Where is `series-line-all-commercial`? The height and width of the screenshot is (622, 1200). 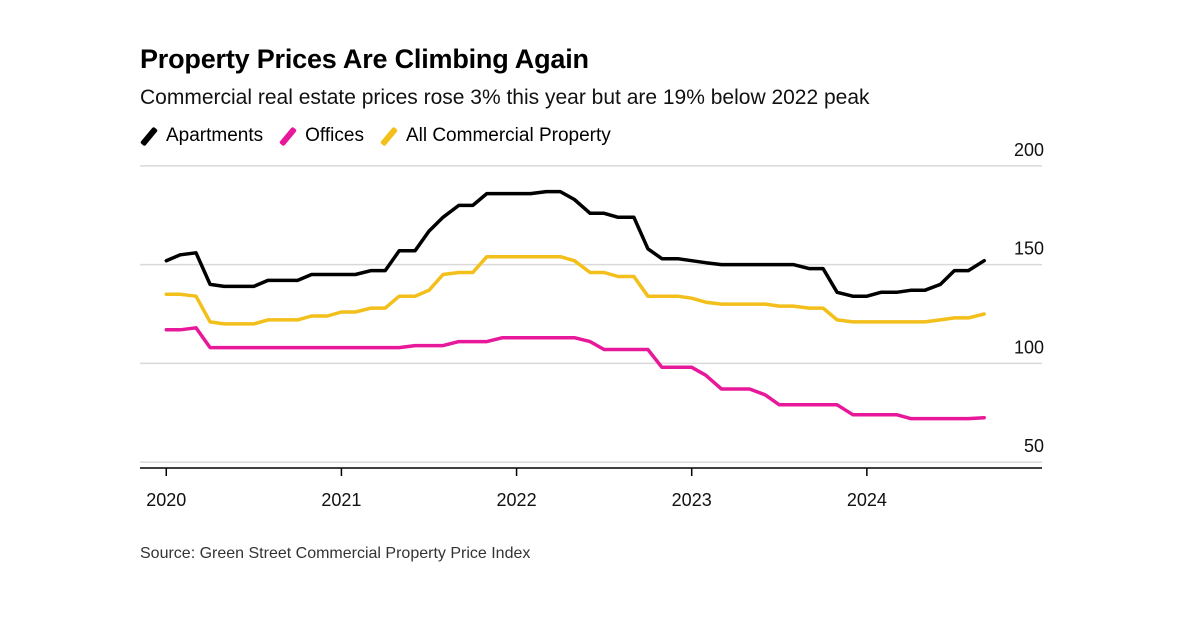
series-line-all-commercial is located at coordinates (575, 290).